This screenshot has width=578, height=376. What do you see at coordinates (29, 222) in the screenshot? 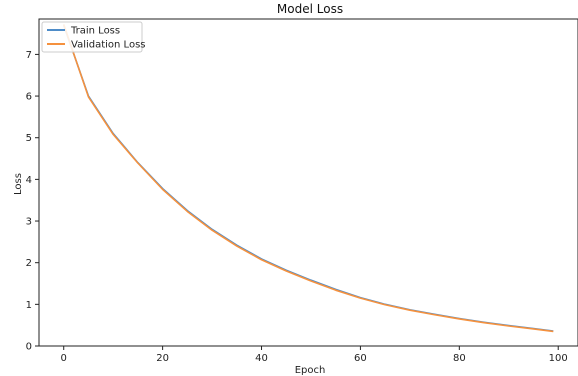
I see `y-tick-label: 3` at bounding box center [29, 222].